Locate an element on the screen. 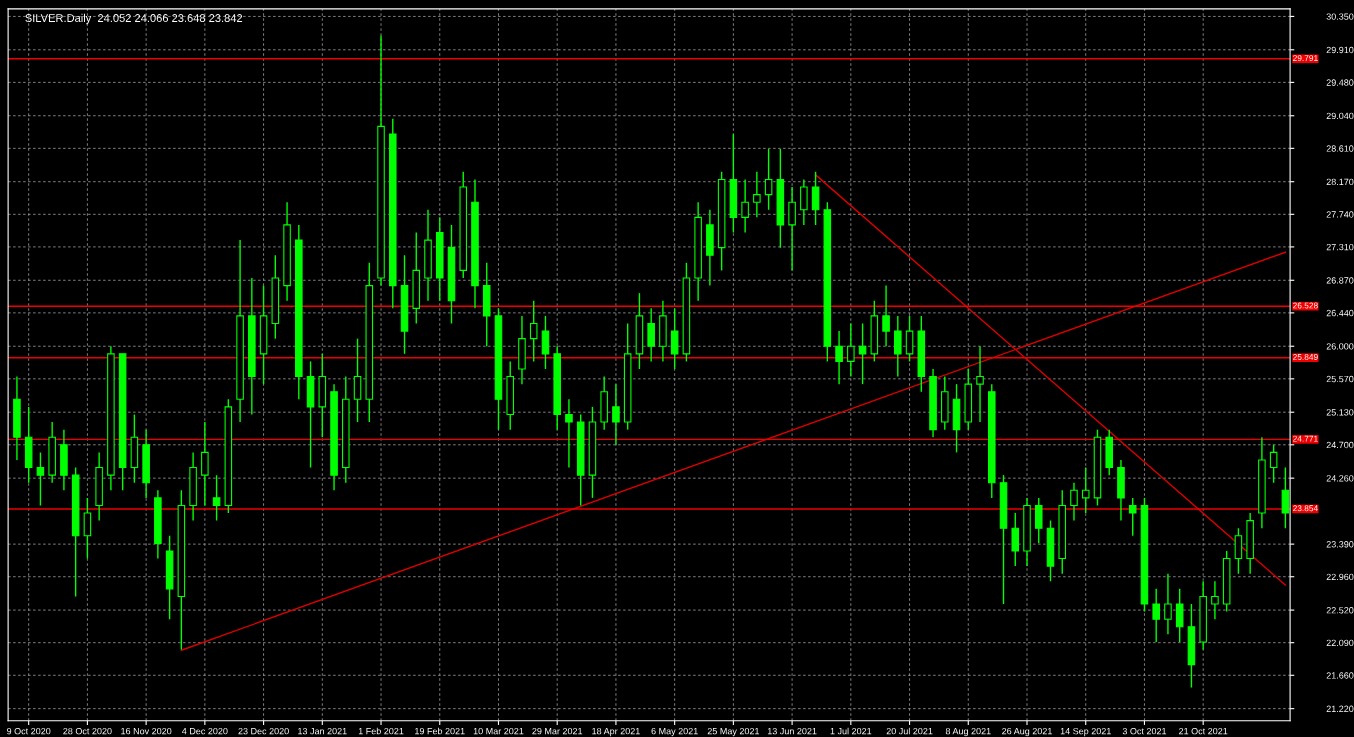 The width and height of the screenshot is (1354, 737). x-tick-label: 21 Oct 2021 is located at coordinates (1203, 731).